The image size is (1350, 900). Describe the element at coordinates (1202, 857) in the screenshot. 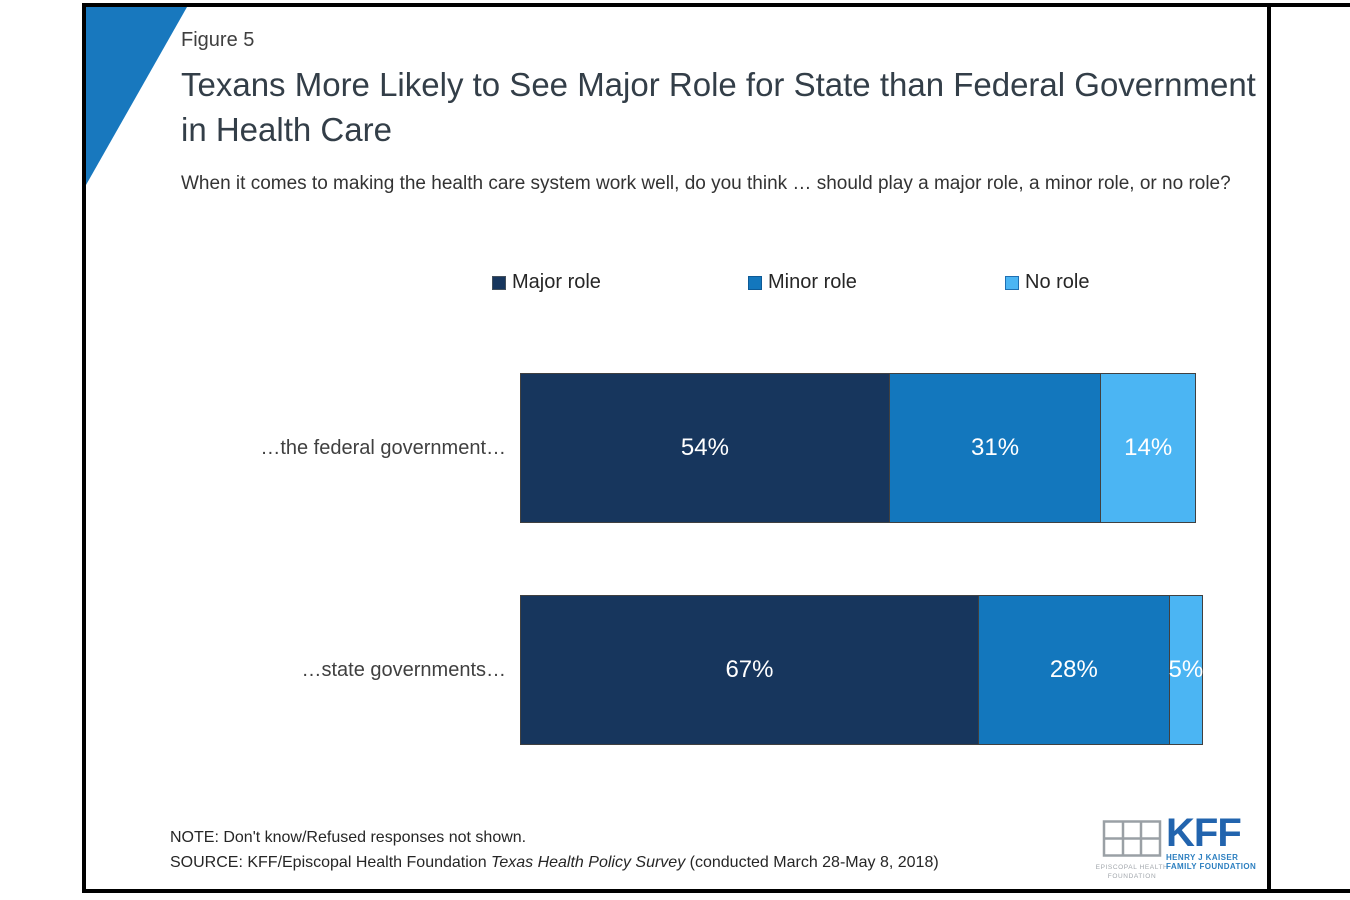

I see `kff-logo-text-line1: HENRY J KAISER` at that location.